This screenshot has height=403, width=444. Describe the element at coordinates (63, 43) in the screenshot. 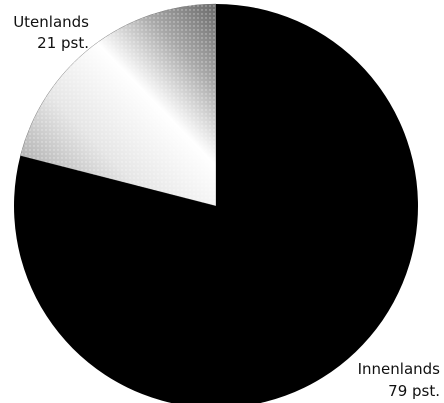

I see `label-utenlands-value: 21 pst.` at that location.